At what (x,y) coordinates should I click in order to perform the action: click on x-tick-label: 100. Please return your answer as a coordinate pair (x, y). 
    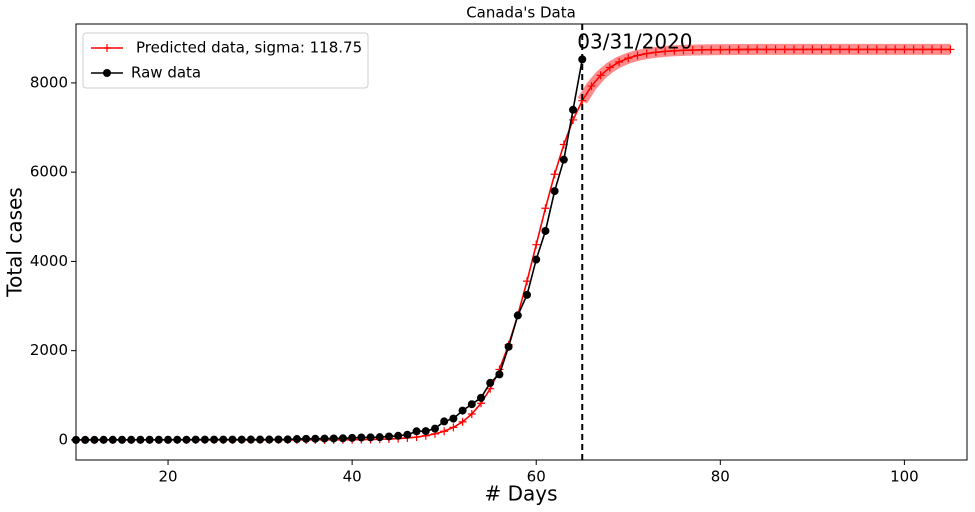
    Looking at the image, I should click on (904, 477).